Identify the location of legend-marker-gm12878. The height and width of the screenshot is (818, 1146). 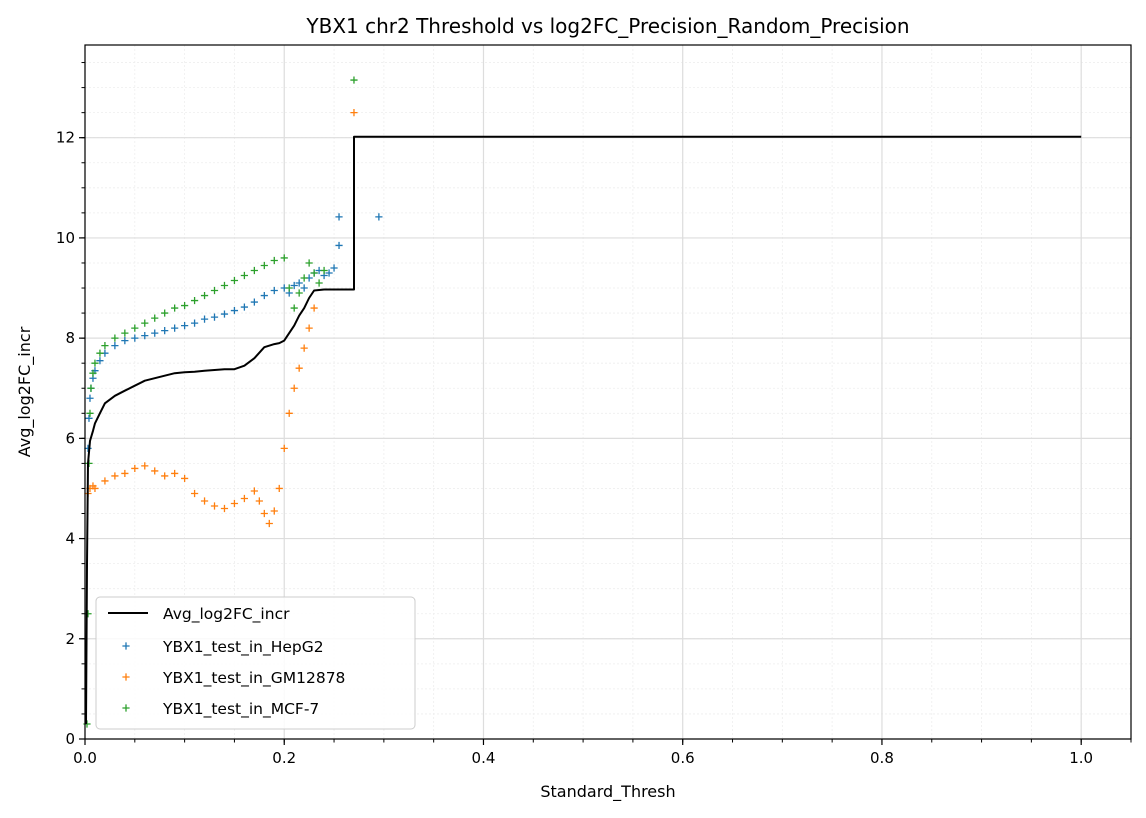
(126, 677).